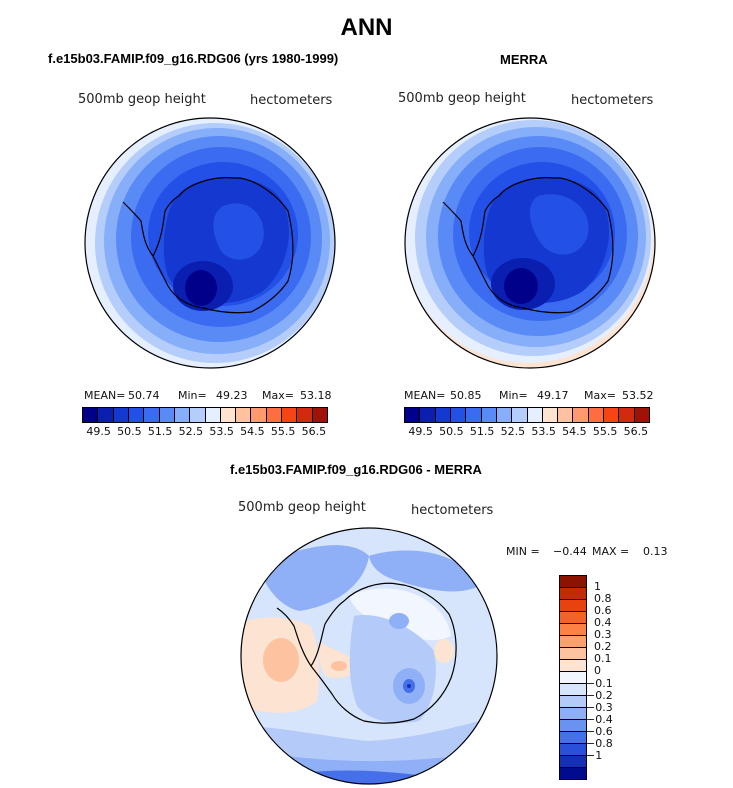 This screenshot has height=788, width=733. Describe the element at coordinates (603, 611) in the screenshot. I see `colorbar-tick-label: 0.6` at that location.